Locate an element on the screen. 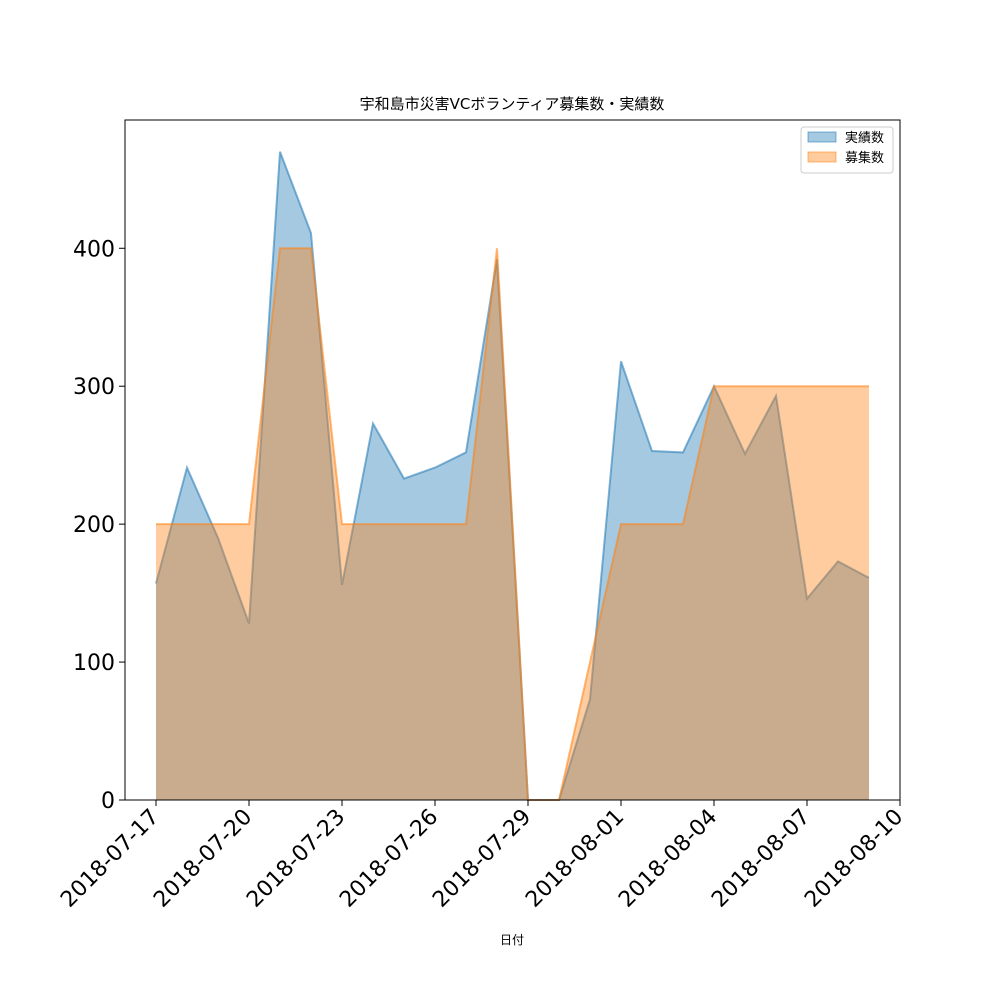  x-axis-label: 日付 is located at coordinates (512, 940).